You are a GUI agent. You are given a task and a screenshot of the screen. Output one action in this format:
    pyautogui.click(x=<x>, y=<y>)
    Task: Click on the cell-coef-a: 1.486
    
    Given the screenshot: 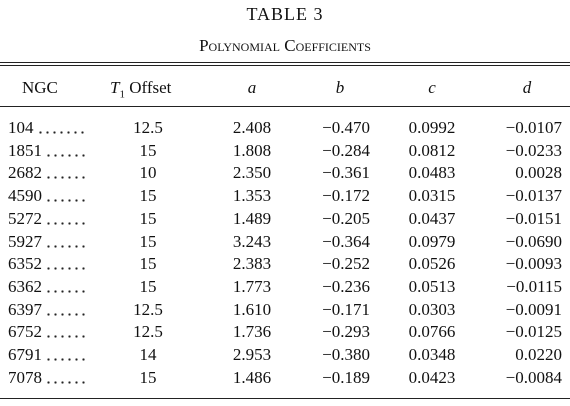 What is the action you would take?
    pyautogui.click(x=252, y=377)
    